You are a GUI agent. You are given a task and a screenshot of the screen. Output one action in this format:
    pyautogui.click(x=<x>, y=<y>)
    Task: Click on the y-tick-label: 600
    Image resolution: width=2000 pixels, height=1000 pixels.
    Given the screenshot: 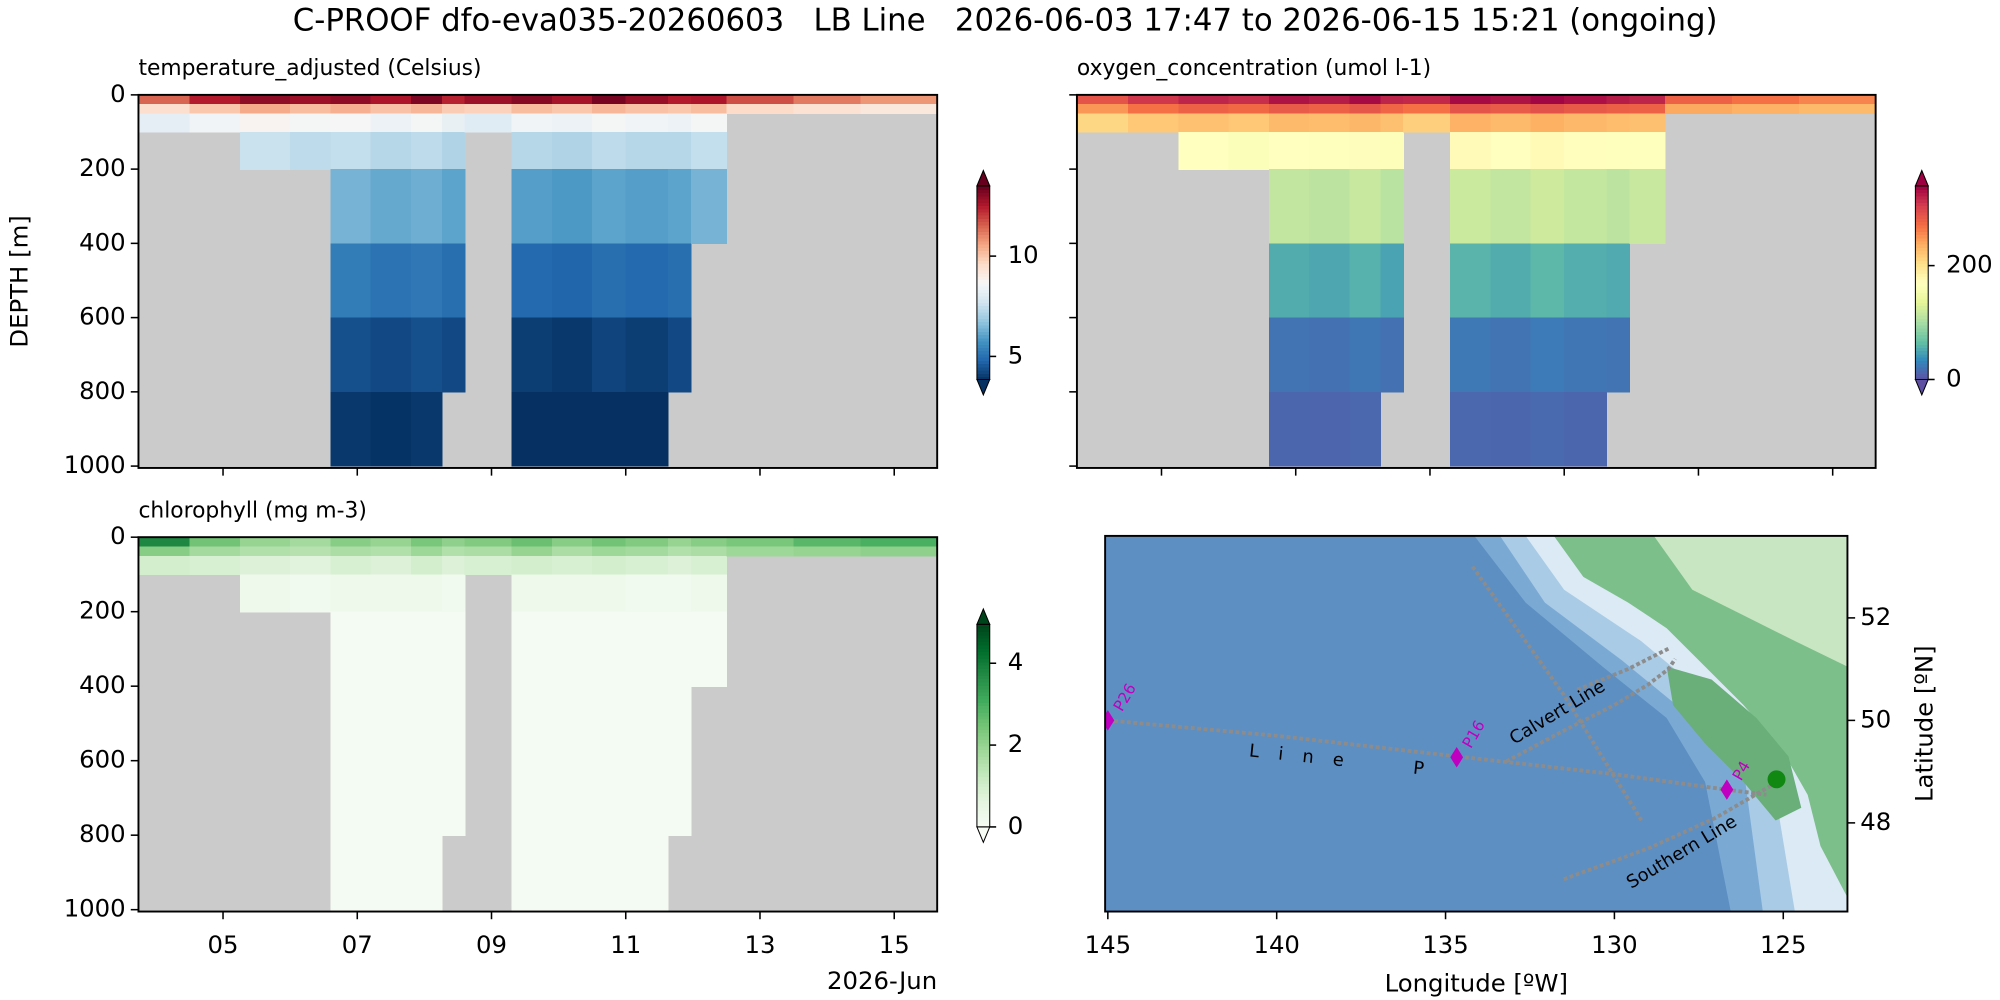 What is the action you would take?
    pyautogui.click(x=102, y=759)
    